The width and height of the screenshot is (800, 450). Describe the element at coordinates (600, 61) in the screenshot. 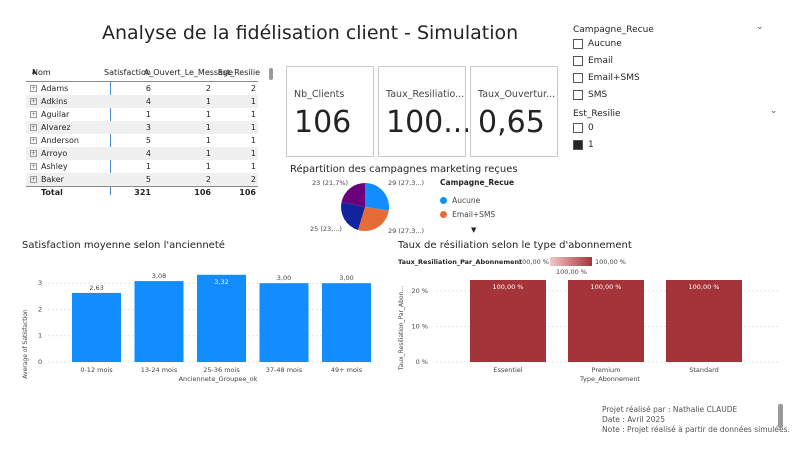

I see `slicer-option-label: Email` at that location.